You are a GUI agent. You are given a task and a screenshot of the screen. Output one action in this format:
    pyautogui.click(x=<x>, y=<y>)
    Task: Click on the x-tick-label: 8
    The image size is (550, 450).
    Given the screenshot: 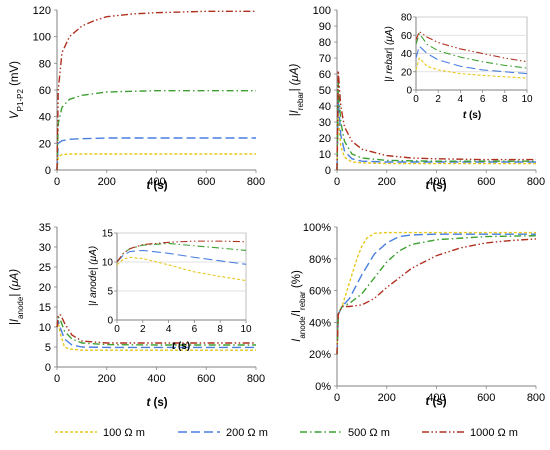 What is the action you would take?
    pyautogui.click(x=220, y=329)
    